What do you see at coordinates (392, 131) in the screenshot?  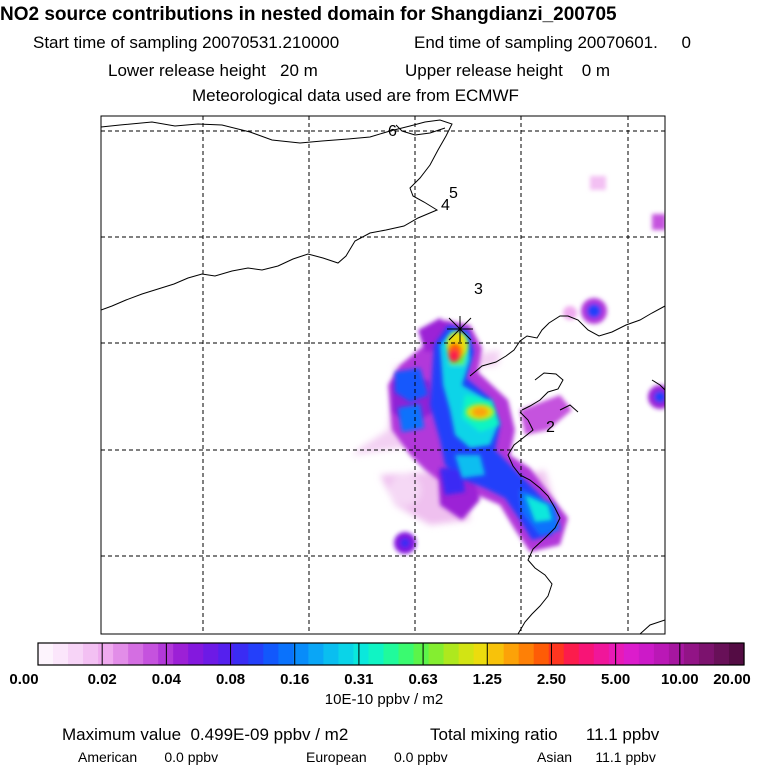 I see `map-label-6: 6` at bounding box center [392, 131].